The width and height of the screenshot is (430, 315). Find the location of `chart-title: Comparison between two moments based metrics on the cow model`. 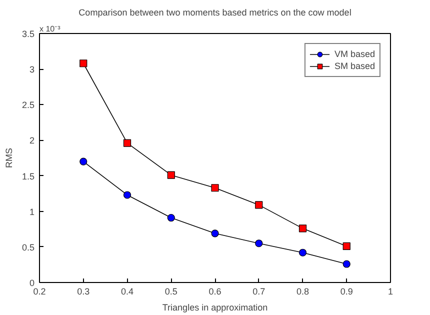

chart-title: Comparison between two moments based metrics on the cow model is located at coordinates (215, 13).